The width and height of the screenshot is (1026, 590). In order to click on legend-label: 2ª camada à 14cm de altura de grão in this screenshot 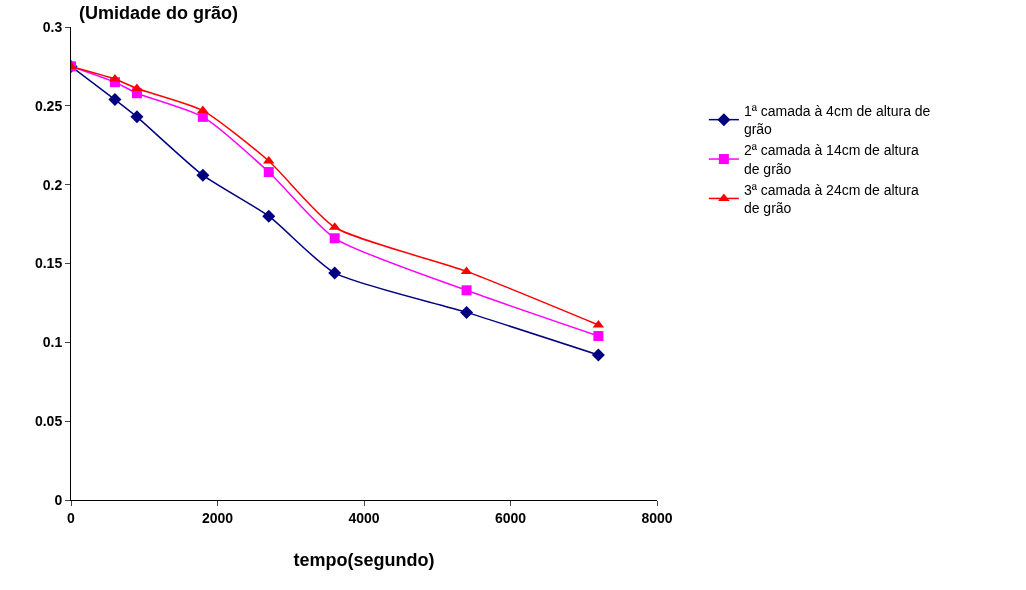, I will do `click(831, 159)`.